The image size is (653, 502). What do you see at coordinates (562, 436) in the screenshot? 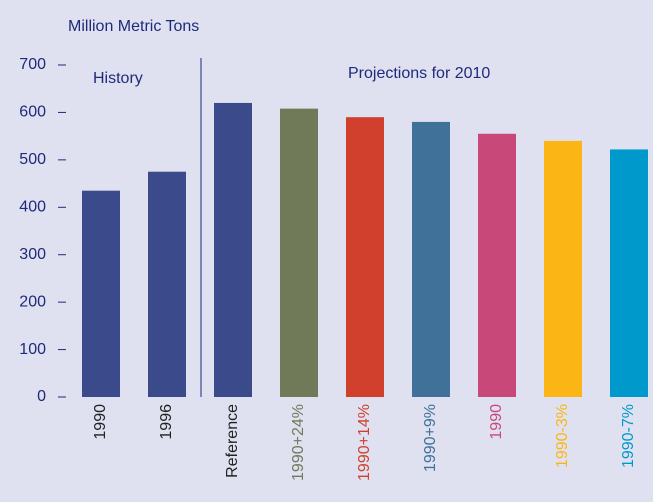
I see `x-tick-label: 1990-3%` at bounding box center [562, 436].